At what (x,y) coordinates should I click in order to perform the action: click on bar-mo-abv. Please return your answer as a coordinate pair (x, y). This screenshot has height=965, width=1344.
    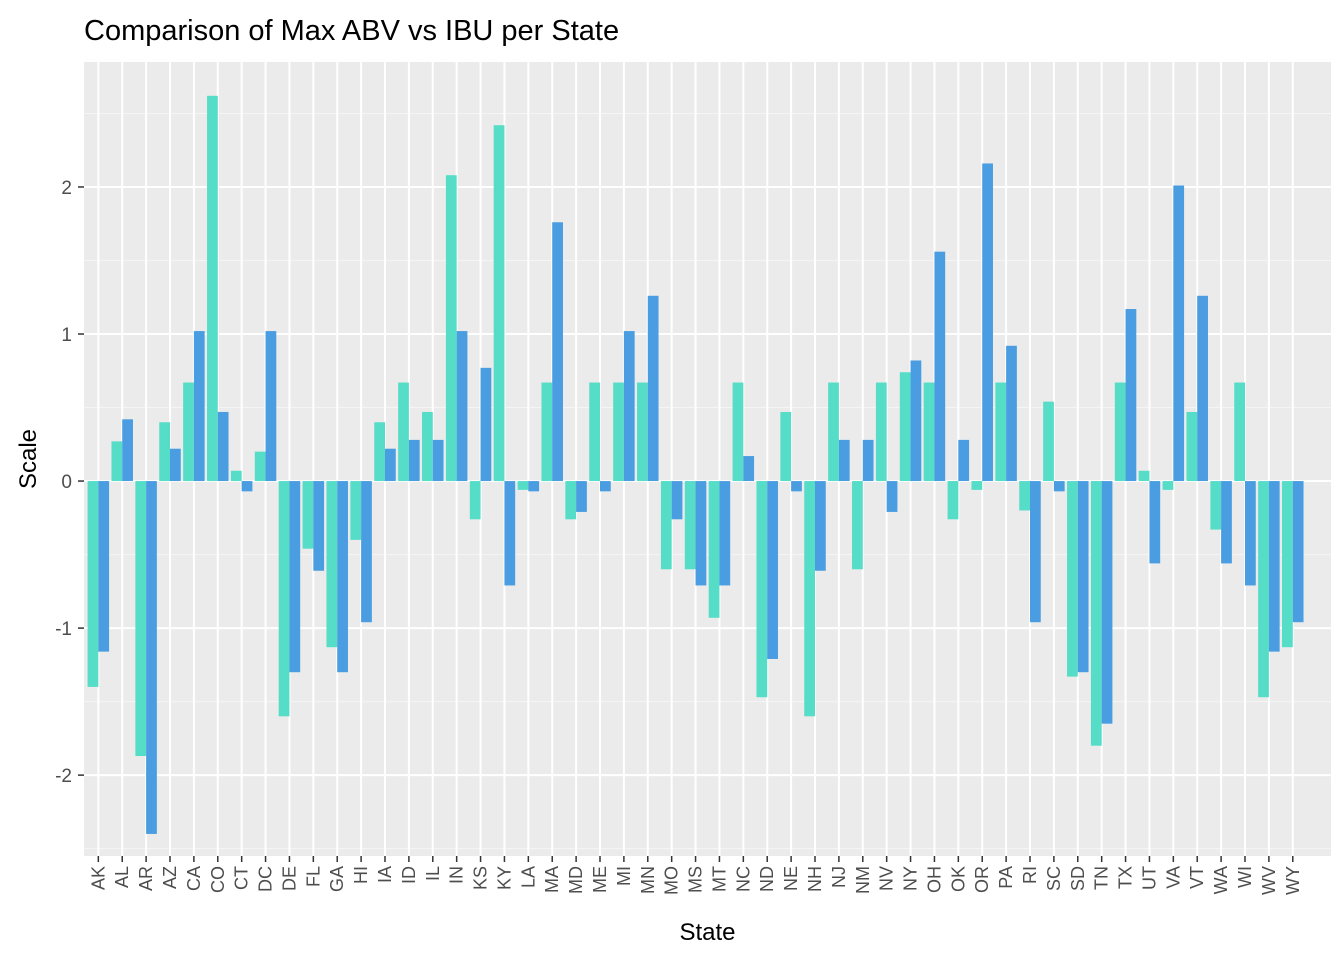
    Looking at the image, I should click on (666, 525).